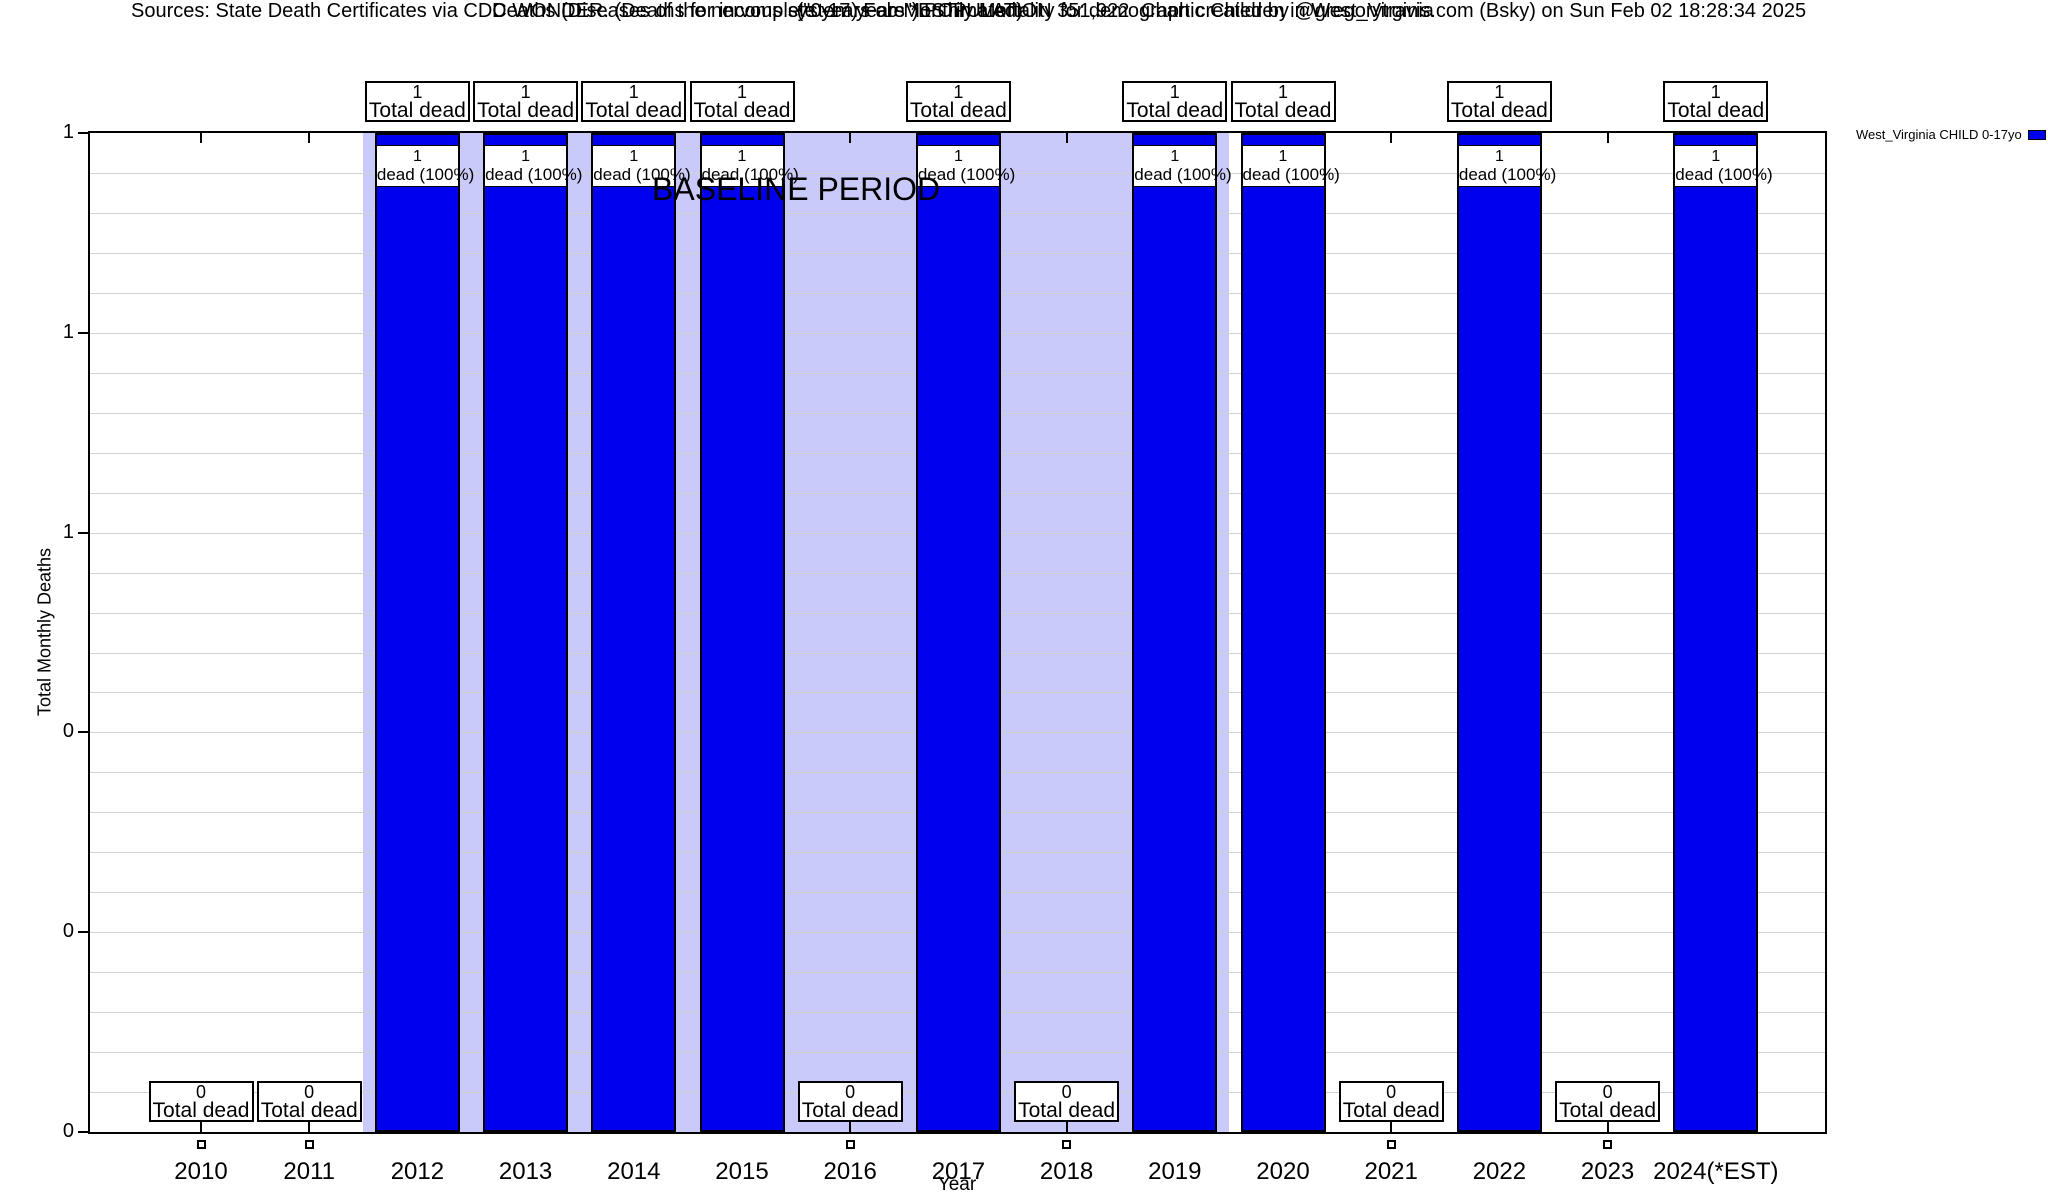  What do you see at coordinates (417, 1171) in the screenshot?
I see `year-label: 2012` at bounding box center [417, 1171].